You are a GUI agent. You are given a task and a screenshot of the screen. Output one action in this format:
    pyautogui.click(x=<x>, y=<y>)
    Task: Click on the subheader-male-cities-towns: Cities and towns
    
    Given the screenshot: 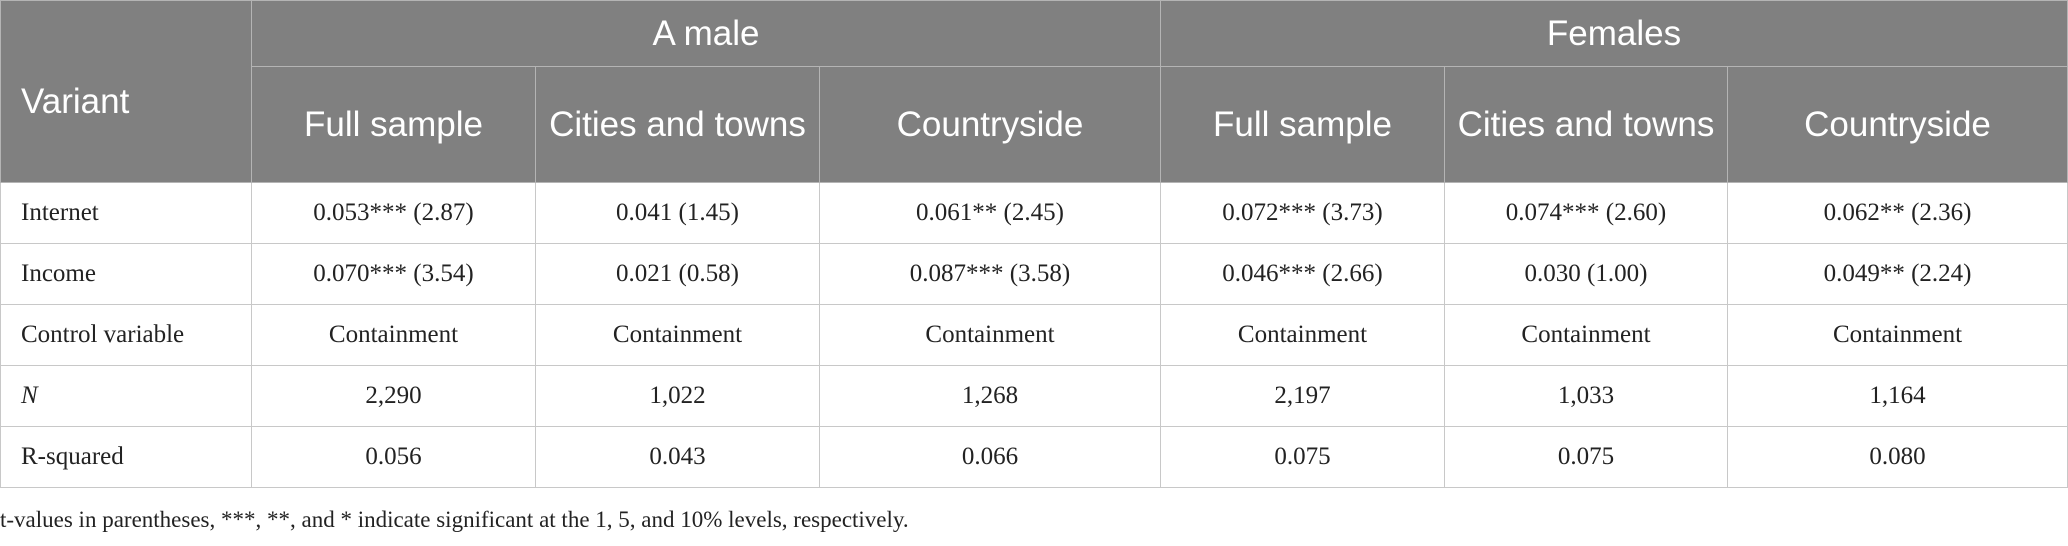 What is the action you would take?
    pyautogui.click(x=677, y=124)
    